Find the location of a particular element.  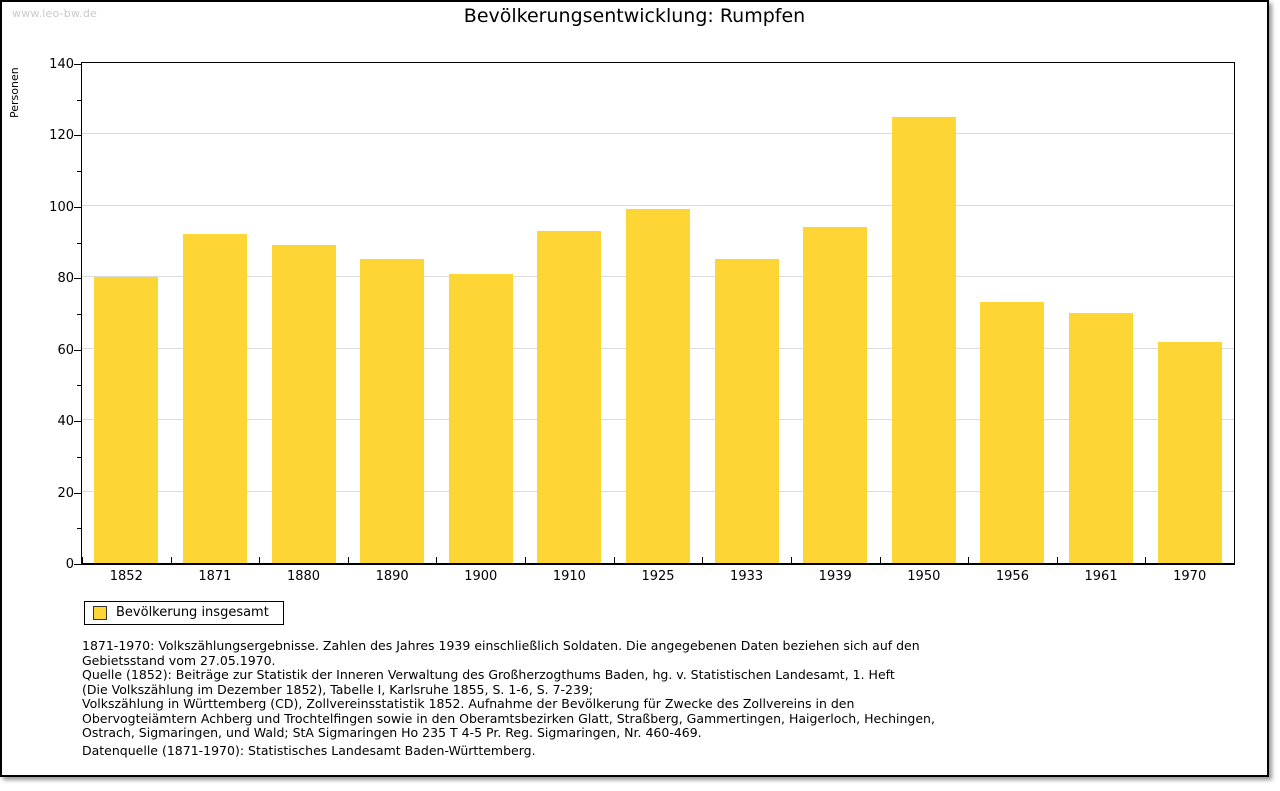

chart-title: Bevölkerungsentwicklung: Rumpfen is located at coordinates (634, 16).